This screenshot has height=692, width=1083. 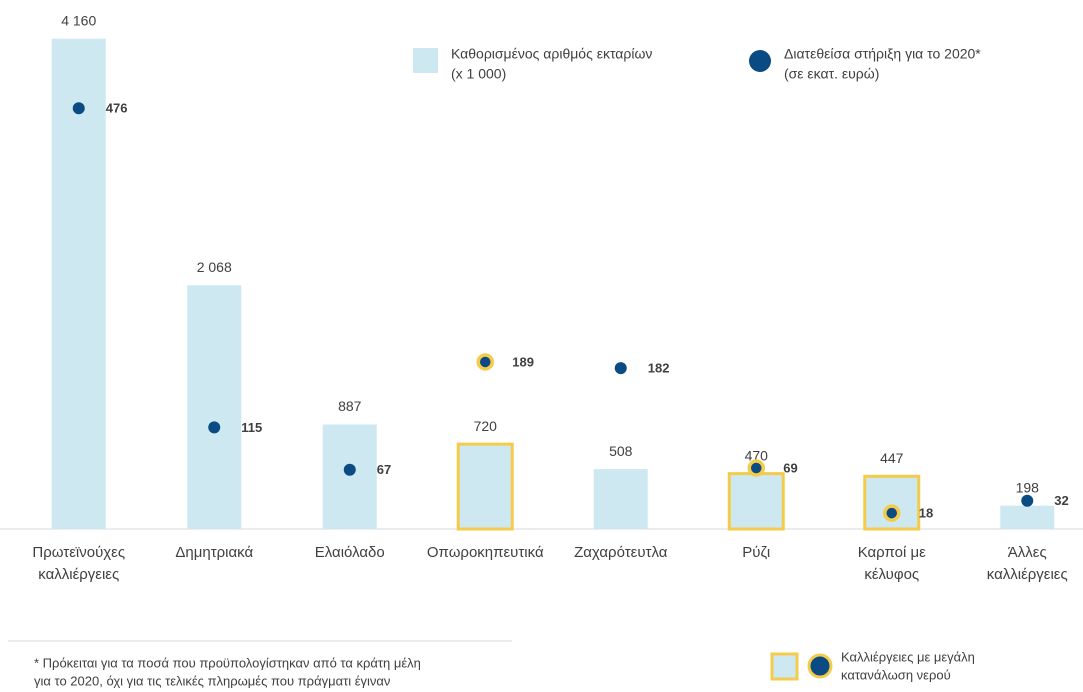 I want to click on bar-label: 2 068, so click(x=214, y=267).